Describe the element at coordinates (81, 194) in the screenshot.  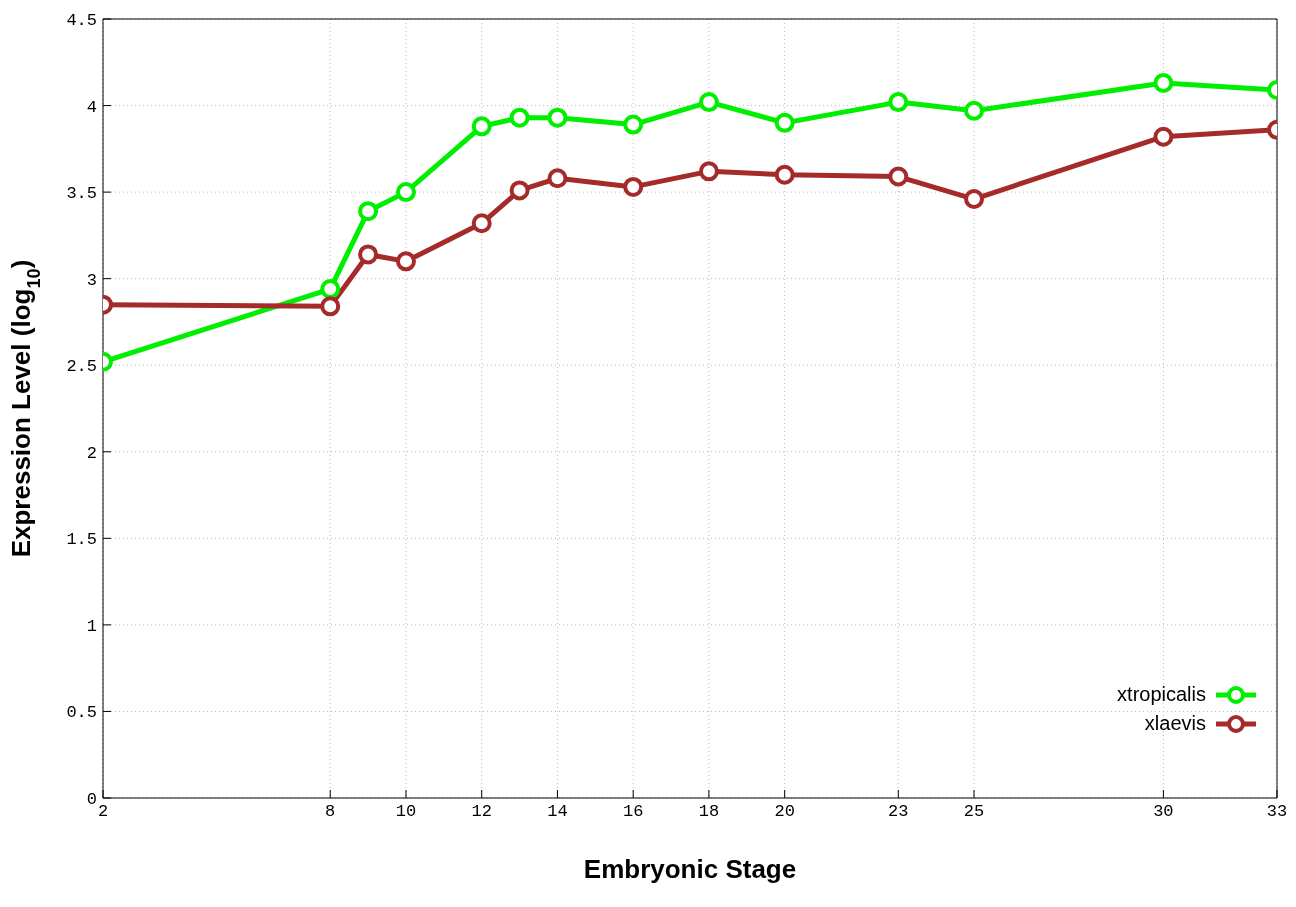
I see `y-tick-label: 3.5` at that location.